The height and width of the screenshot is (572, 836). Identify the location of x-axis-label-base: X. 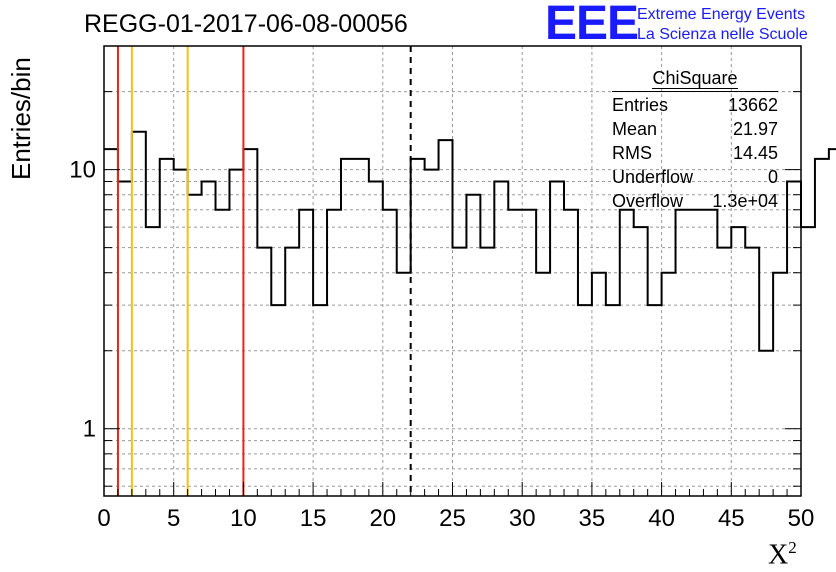
(778, 555).